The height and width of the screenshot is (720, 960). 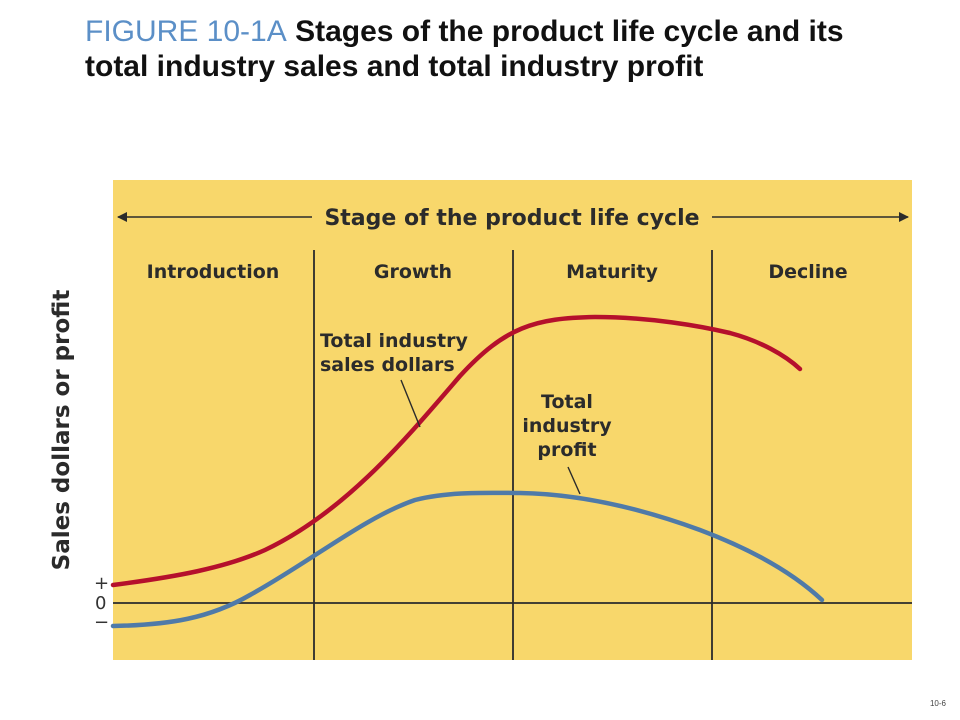 What do you see at coordinates (213, 272) in the screenshot?
I see `stage-label-introduction: Introduction` at bounding box center [213, 272].